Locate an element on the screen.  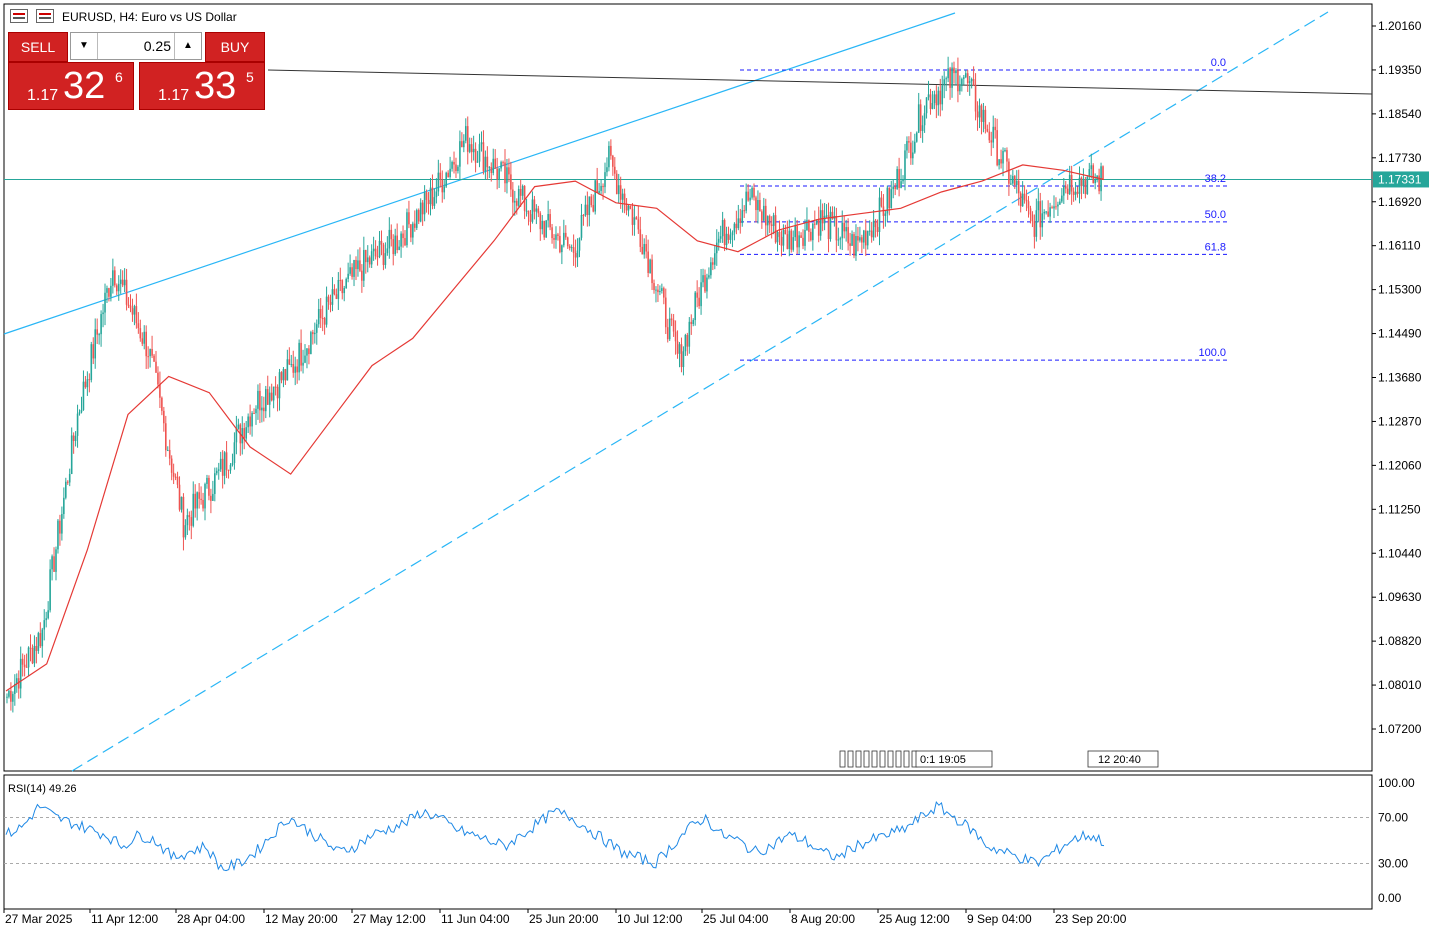
sell-price-display: 1.17 32 6 is located at coordinates (71, 86).